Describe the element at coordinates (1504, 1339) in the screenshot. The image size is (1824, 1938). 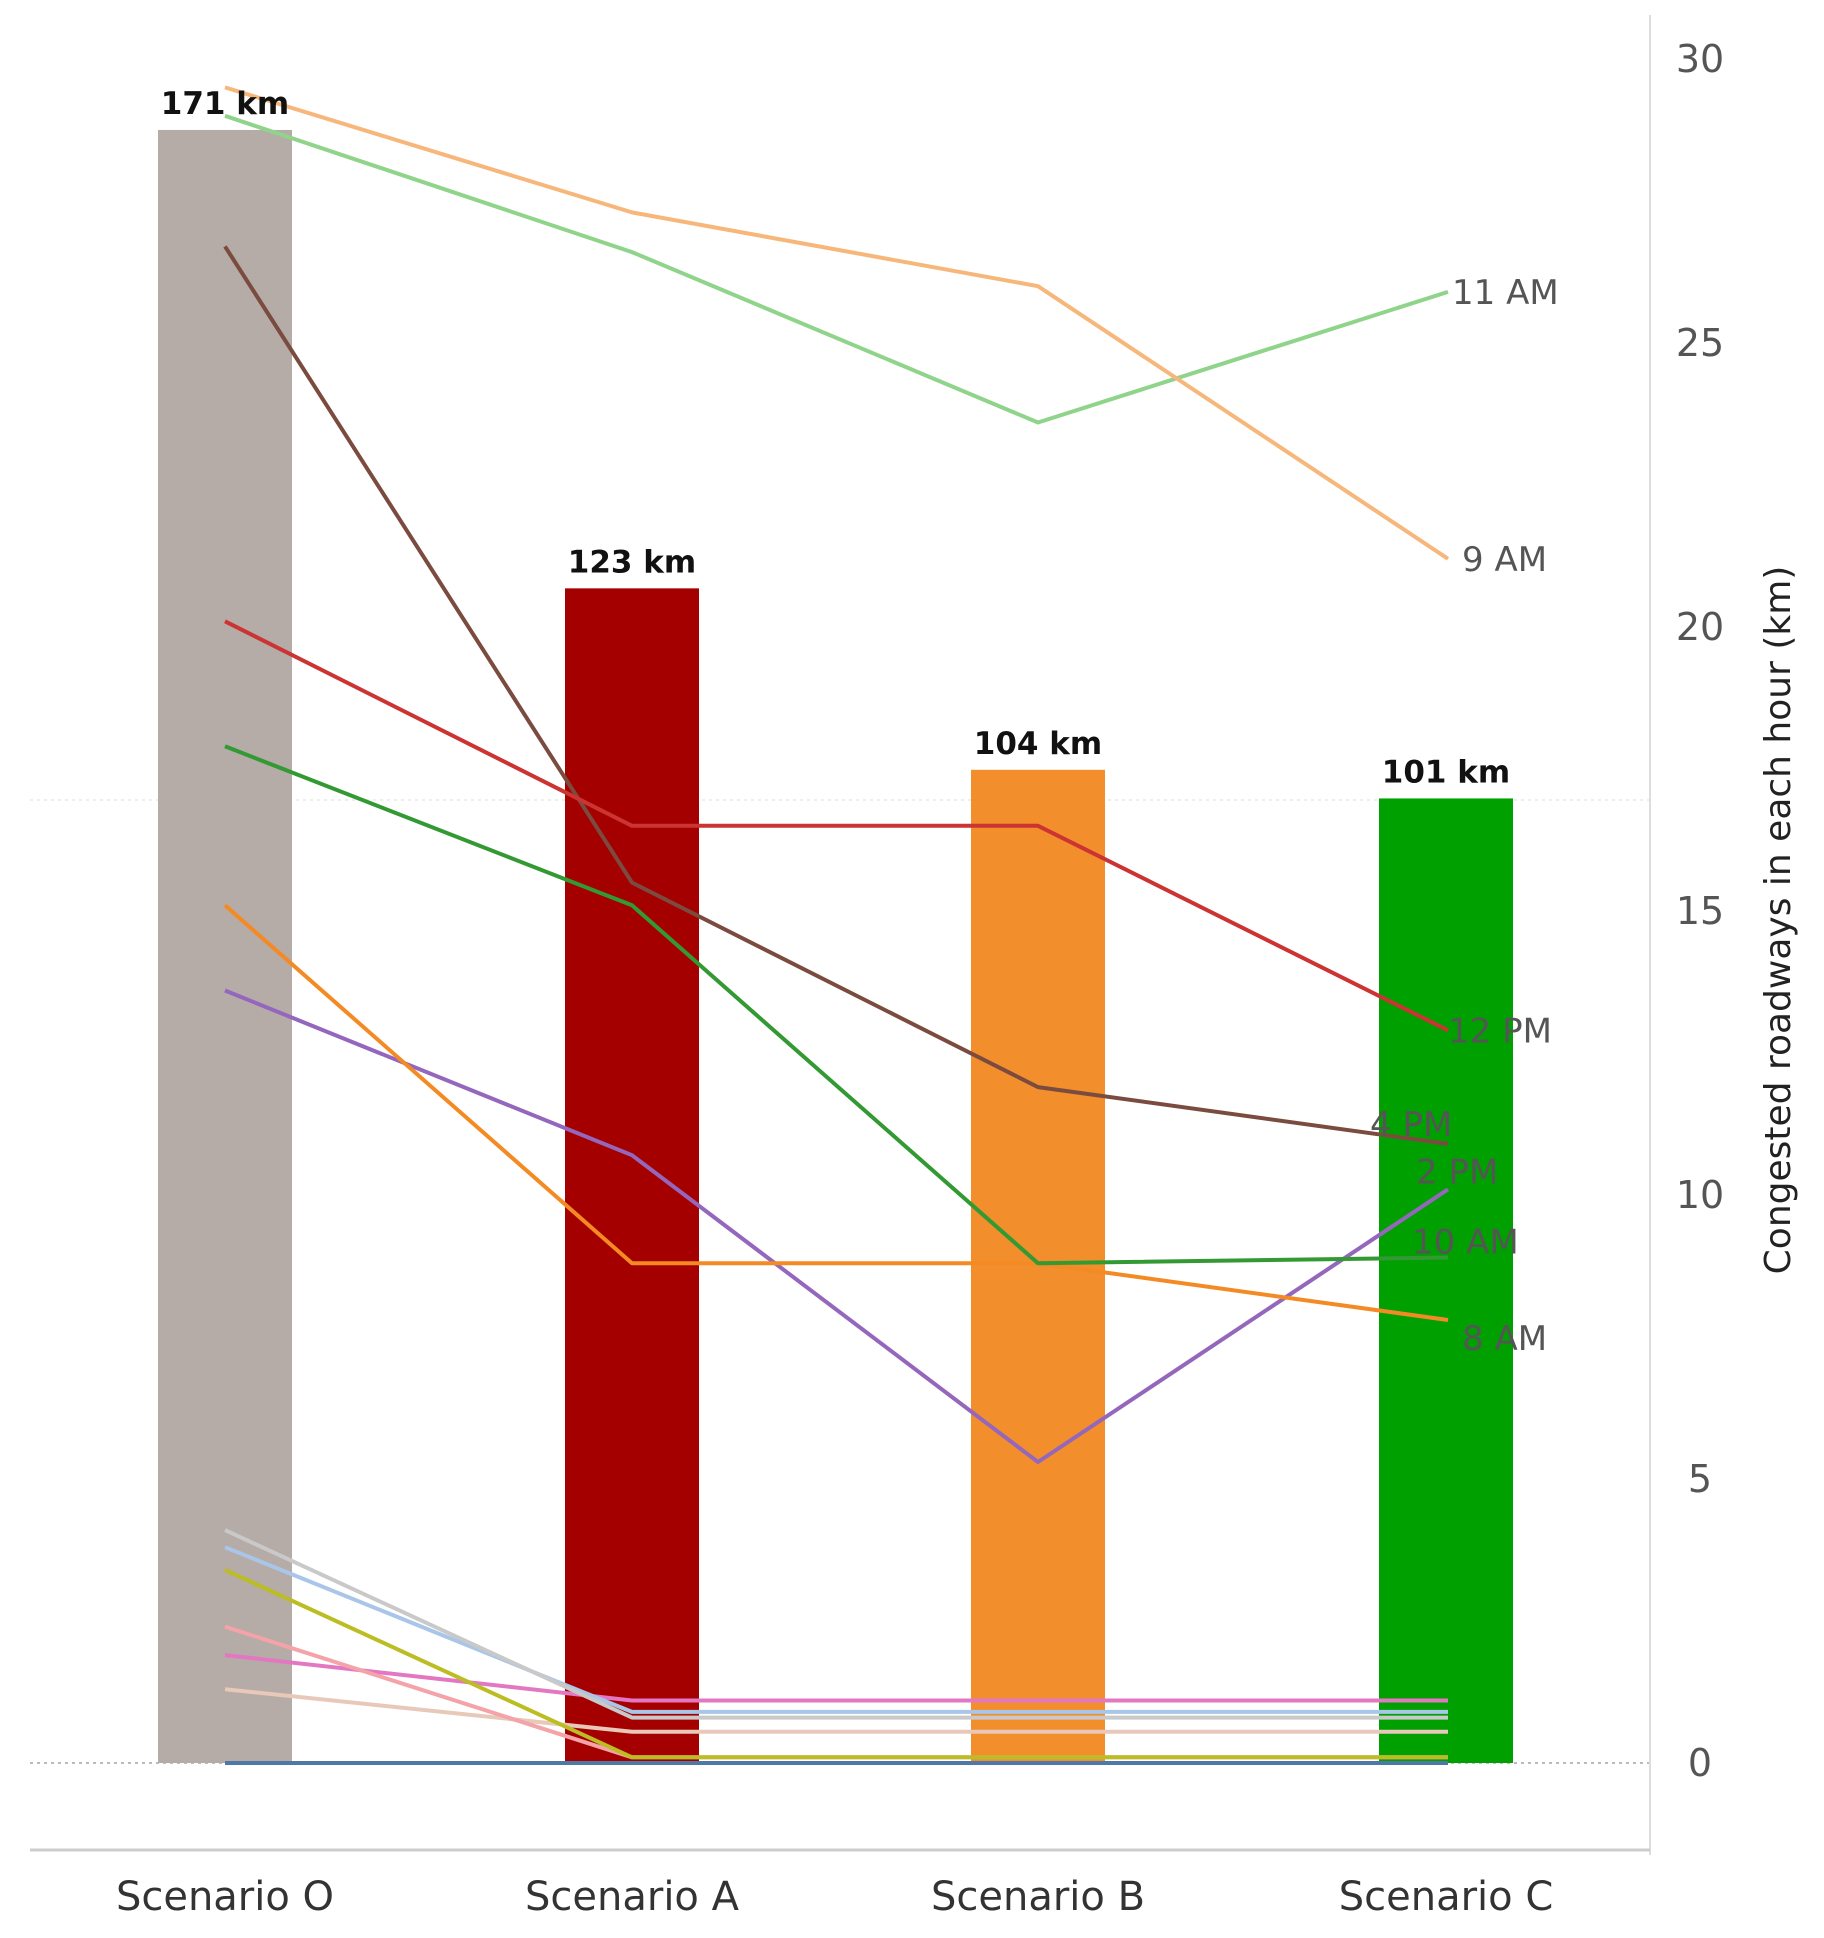
I see `series-label-8-am: 8 AM` at that location.